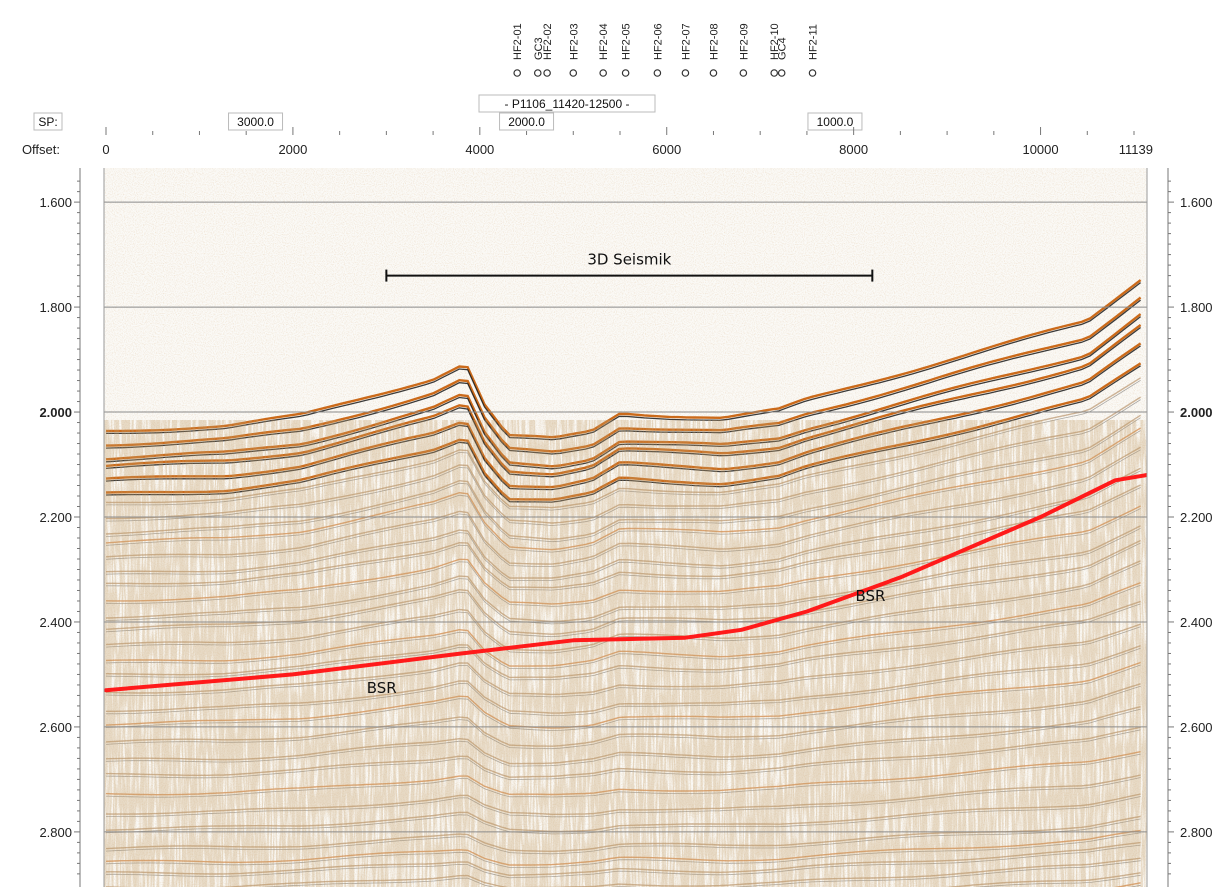 Image resolution: width=1229 pixels, height=887 pixels. Describe the element at coordinates (627, 142) in the screenshot. I see `offset-axis: 0 2000 4000 6000 8000 10000 11139` at that location.